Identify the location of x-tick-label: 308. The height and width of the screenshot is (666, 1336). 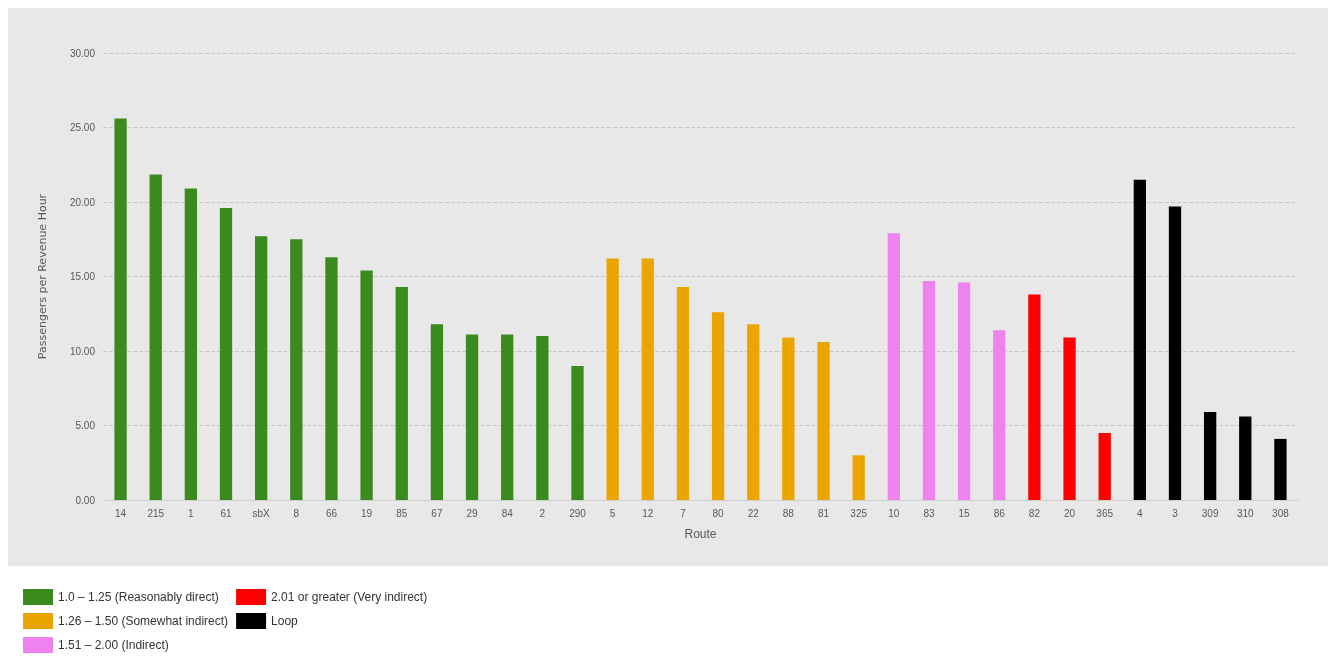
(1281, 513).